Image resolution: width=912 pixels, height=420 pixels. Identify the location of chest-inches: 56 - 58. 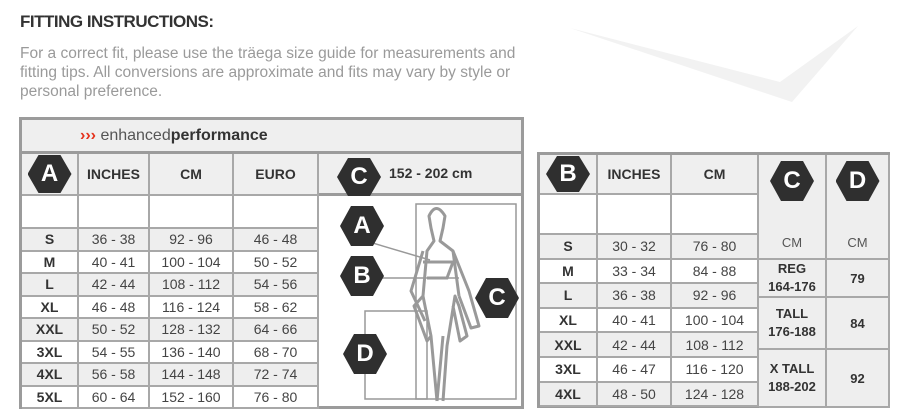
(114, 375).